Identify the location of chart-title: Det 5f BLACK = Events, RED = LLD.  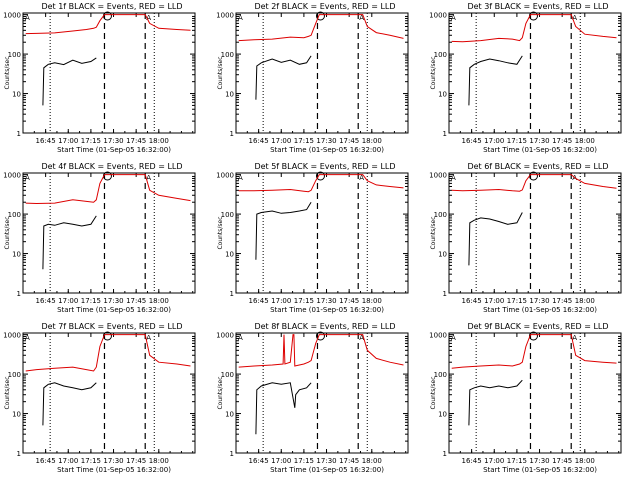
(324, 166).